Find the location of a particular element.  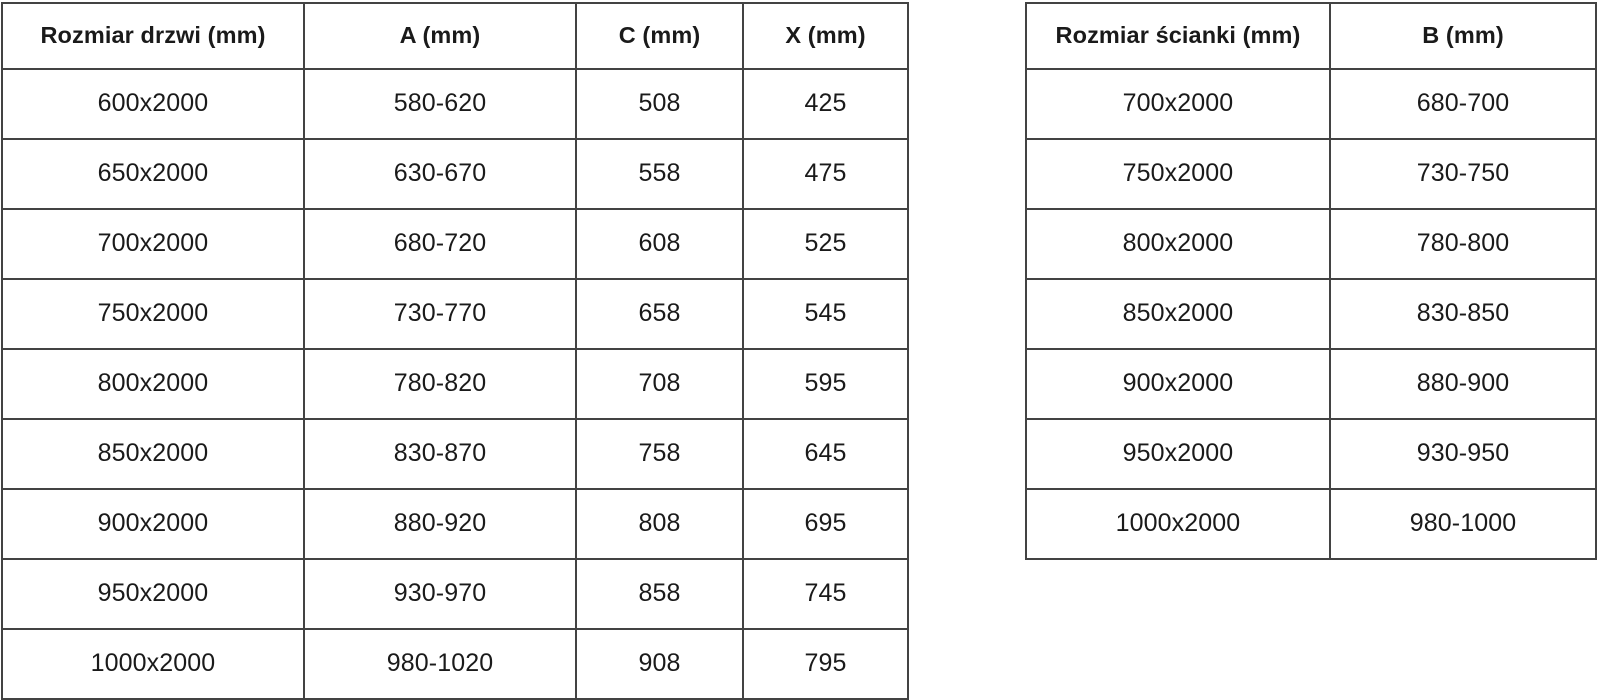

cell-b: 930-950 is located at coordinates (1463, 454).